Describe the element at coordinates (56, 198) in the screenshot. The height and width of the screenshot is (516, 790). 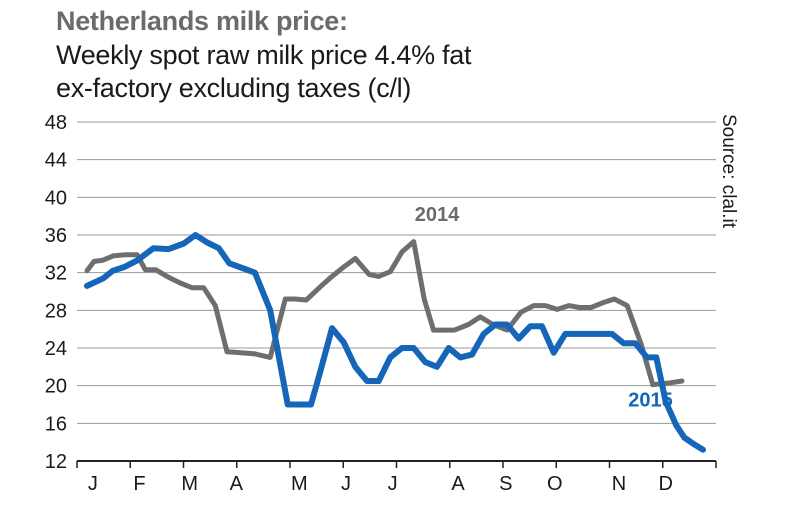
I see `y-tick-label: 40` at that location.